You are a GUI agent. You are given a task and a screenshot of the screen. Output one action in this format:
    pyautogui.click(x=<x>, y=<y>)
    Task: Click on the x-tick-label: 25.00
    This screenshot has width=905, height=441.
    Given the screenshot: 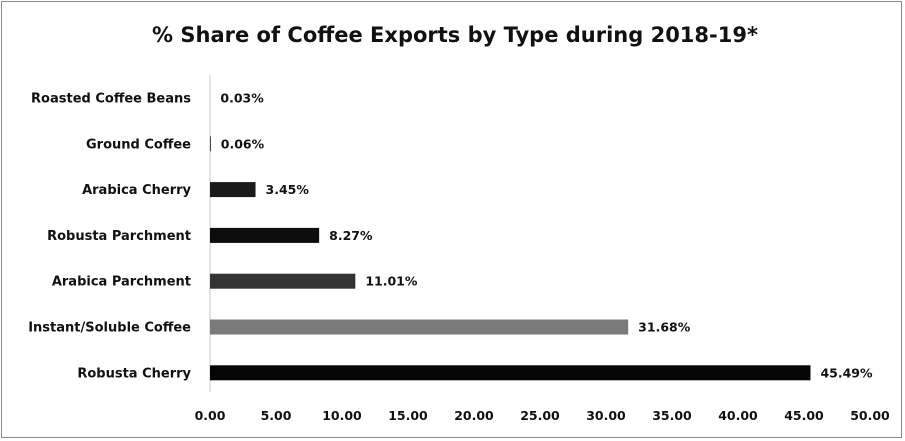 What is the action you would take?
    pyautogui.click(x=540, y=415)
    